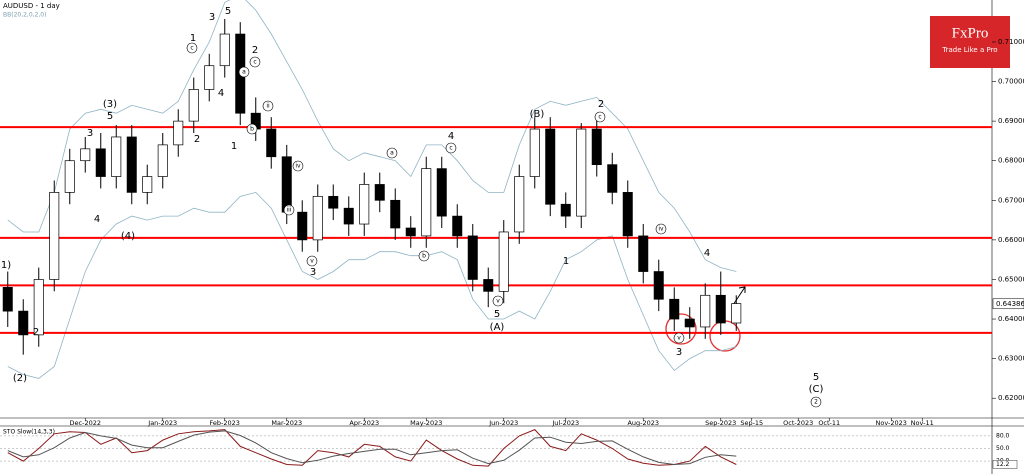  I want to click on x-tick-label: Nov-2023, so click(891, 423).